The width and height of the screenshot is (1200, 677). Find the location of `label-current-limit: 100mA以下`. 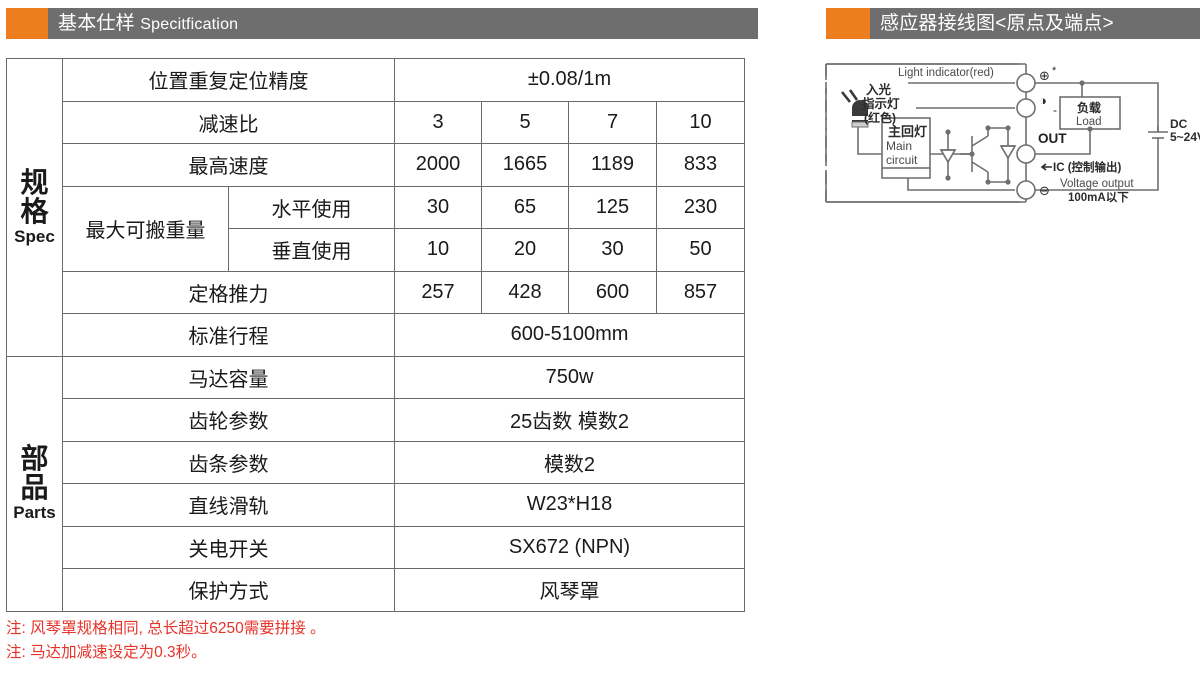

label-current-limit: 100mA以下 is located at coordinates (1098, 197).